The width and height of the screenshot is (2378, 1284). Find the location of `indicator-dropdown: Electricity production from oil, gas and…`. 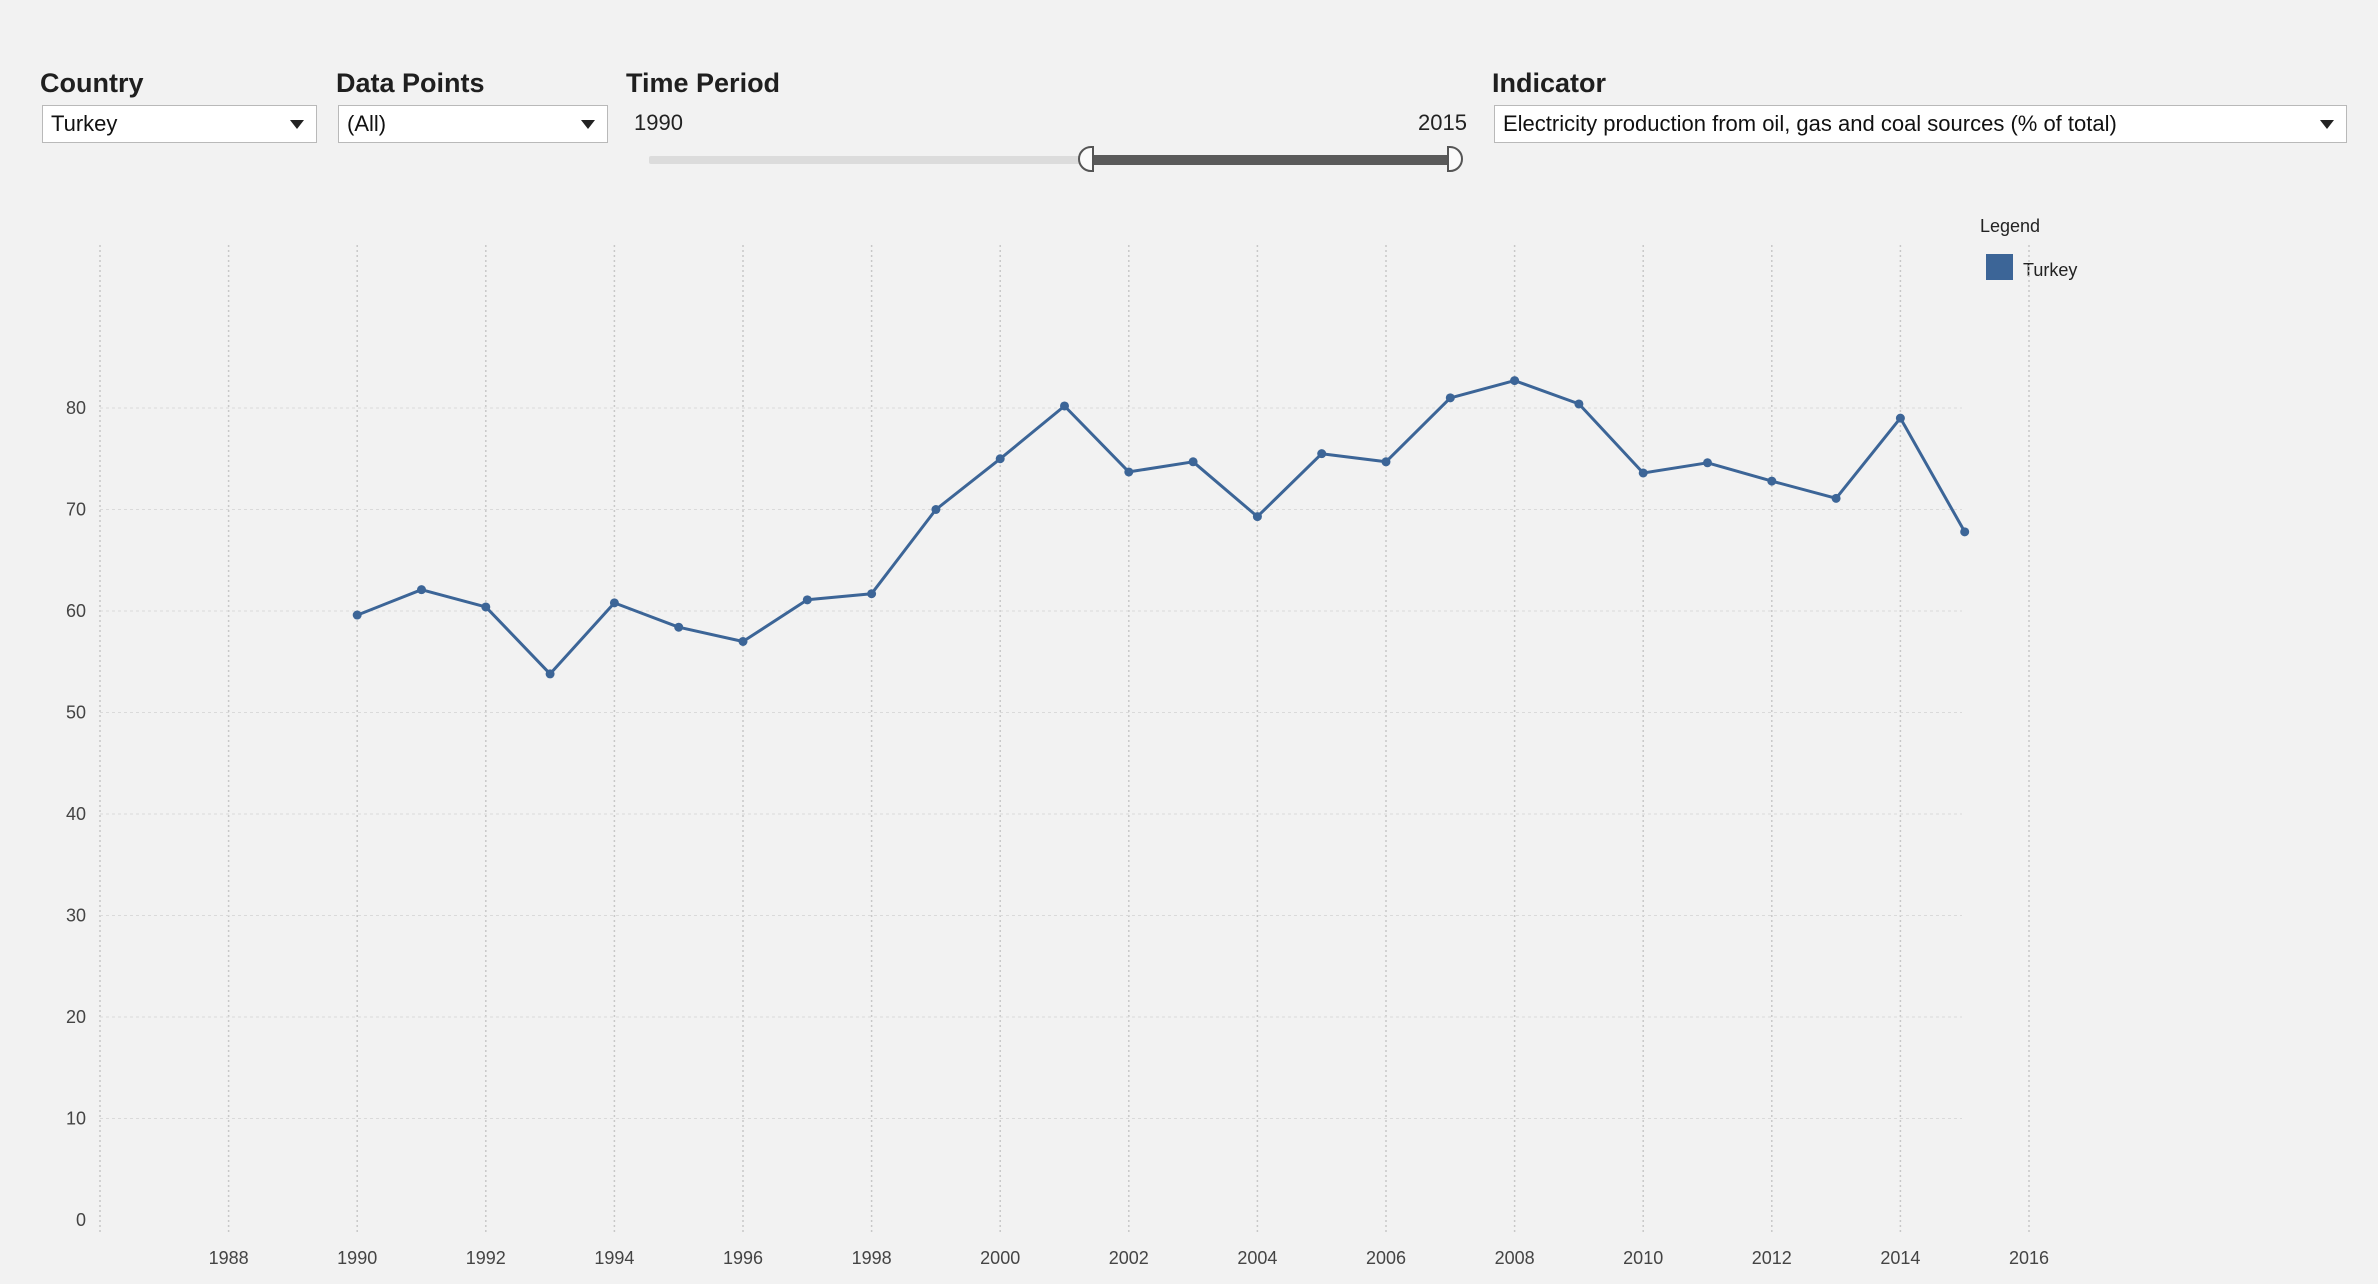

indicator-dropdown: Electricity production from oil, gas and… is located at coordinates (1920, 124).